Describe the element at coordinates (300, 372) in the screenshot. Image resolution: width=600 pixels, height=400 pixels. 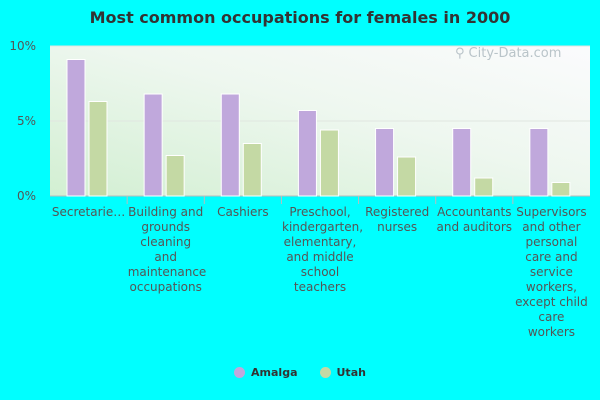
I see `legend: Amalga Utah` at that location.